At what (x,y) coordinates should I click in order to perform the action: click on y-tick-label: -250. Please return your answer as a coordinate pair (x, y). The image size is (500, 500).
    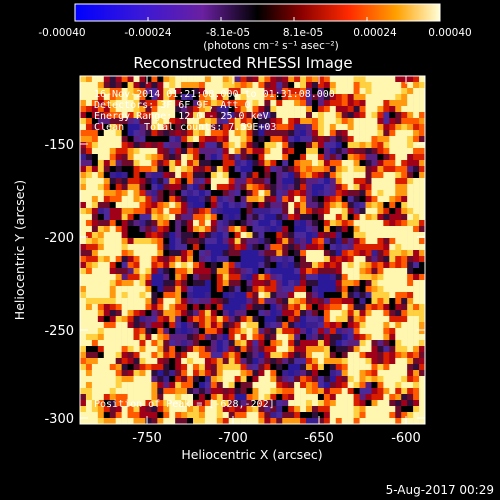
    Looking at the image, I should click on (59, 331).